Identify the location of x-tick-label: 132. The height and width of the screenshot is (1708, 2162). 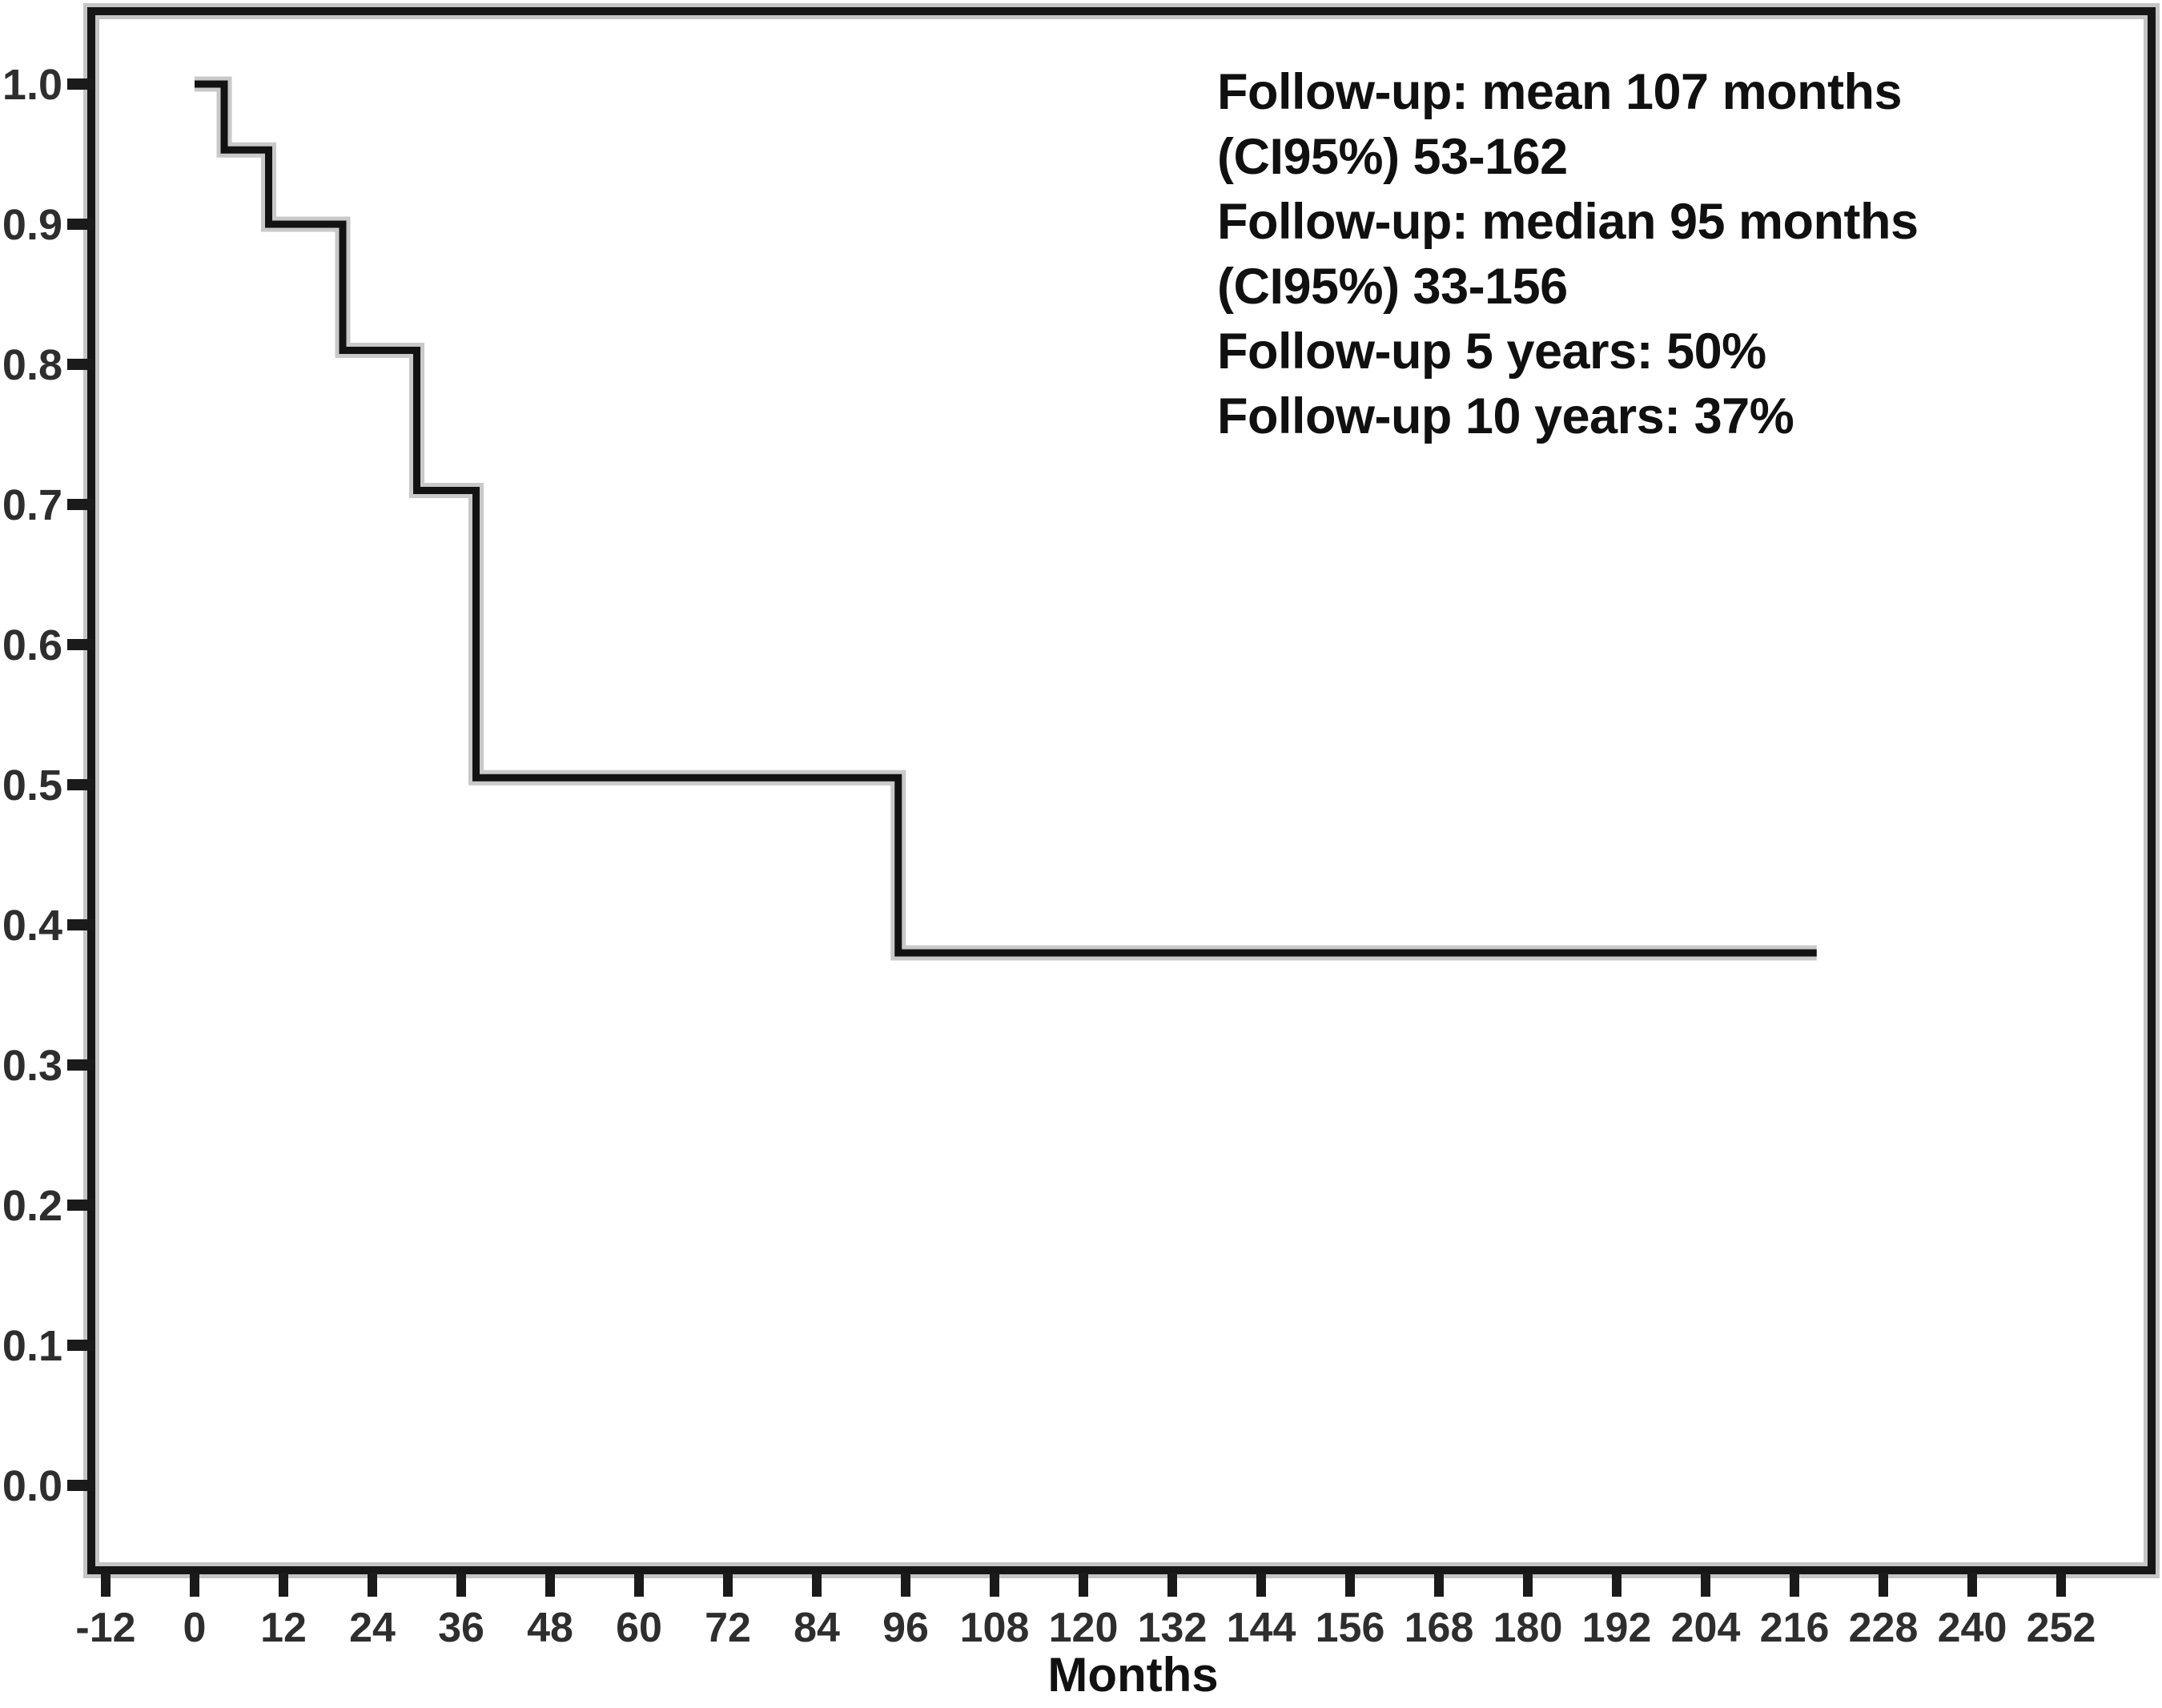
(1173, 1628).